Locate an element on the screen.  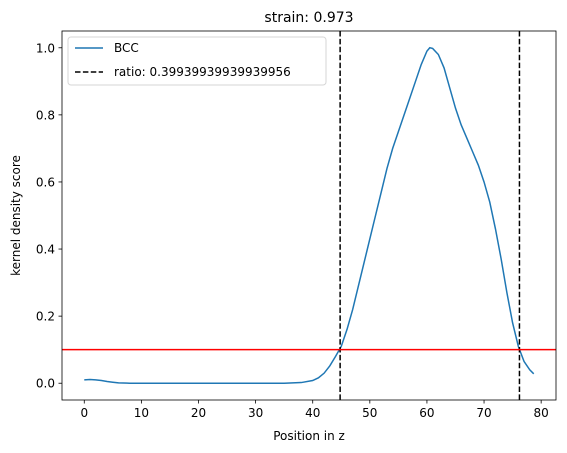
y-tick-label: 1.0 is located at coordinates (45, 48).